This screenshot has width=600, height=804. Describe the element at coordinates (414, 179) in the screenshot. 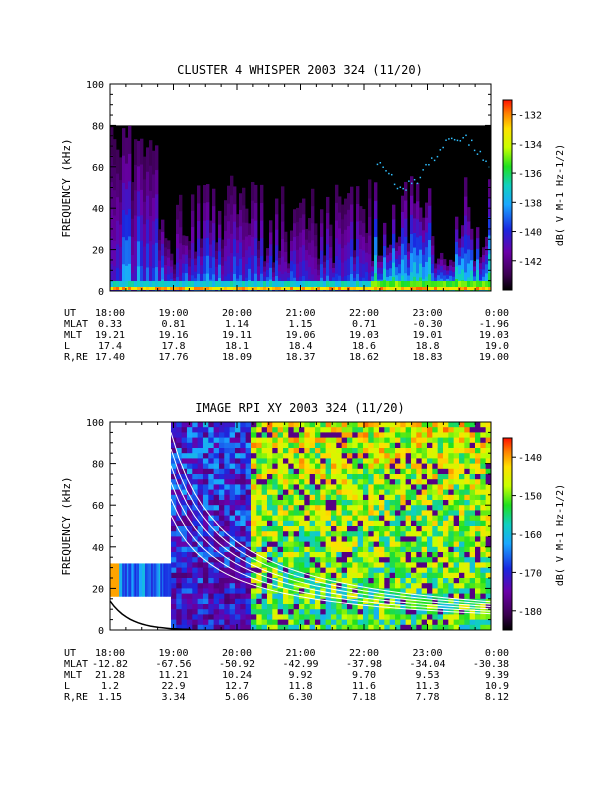

I see `trace-point` at that location.